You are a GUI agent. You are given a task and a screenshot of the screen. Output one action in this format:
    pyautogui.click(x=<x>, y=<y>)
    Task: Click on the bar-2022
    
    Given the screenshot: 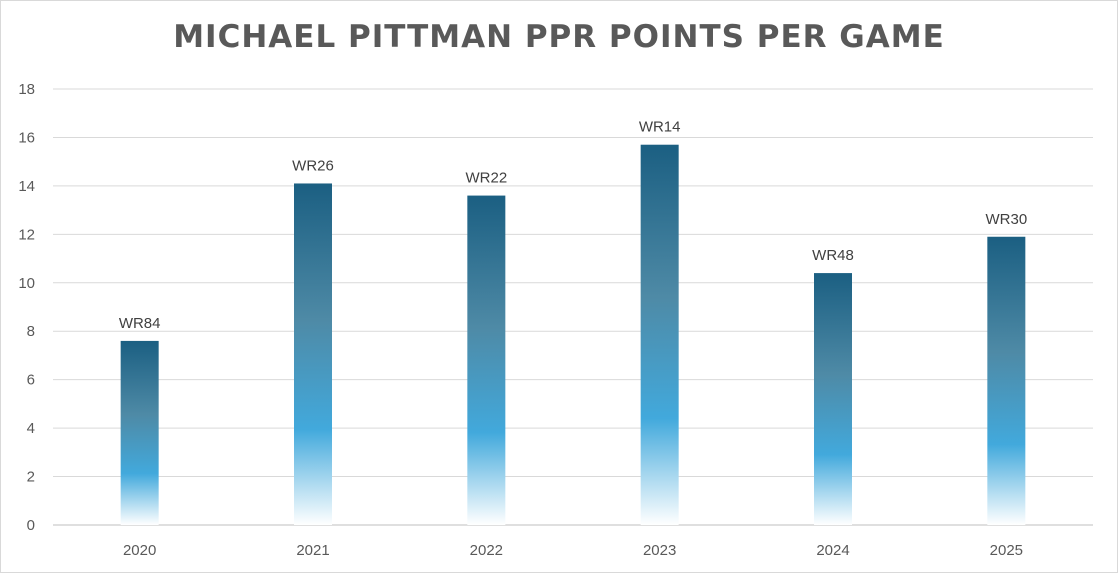 What is the action you would take?
    pyautogui.click(x=486, y=360)
    